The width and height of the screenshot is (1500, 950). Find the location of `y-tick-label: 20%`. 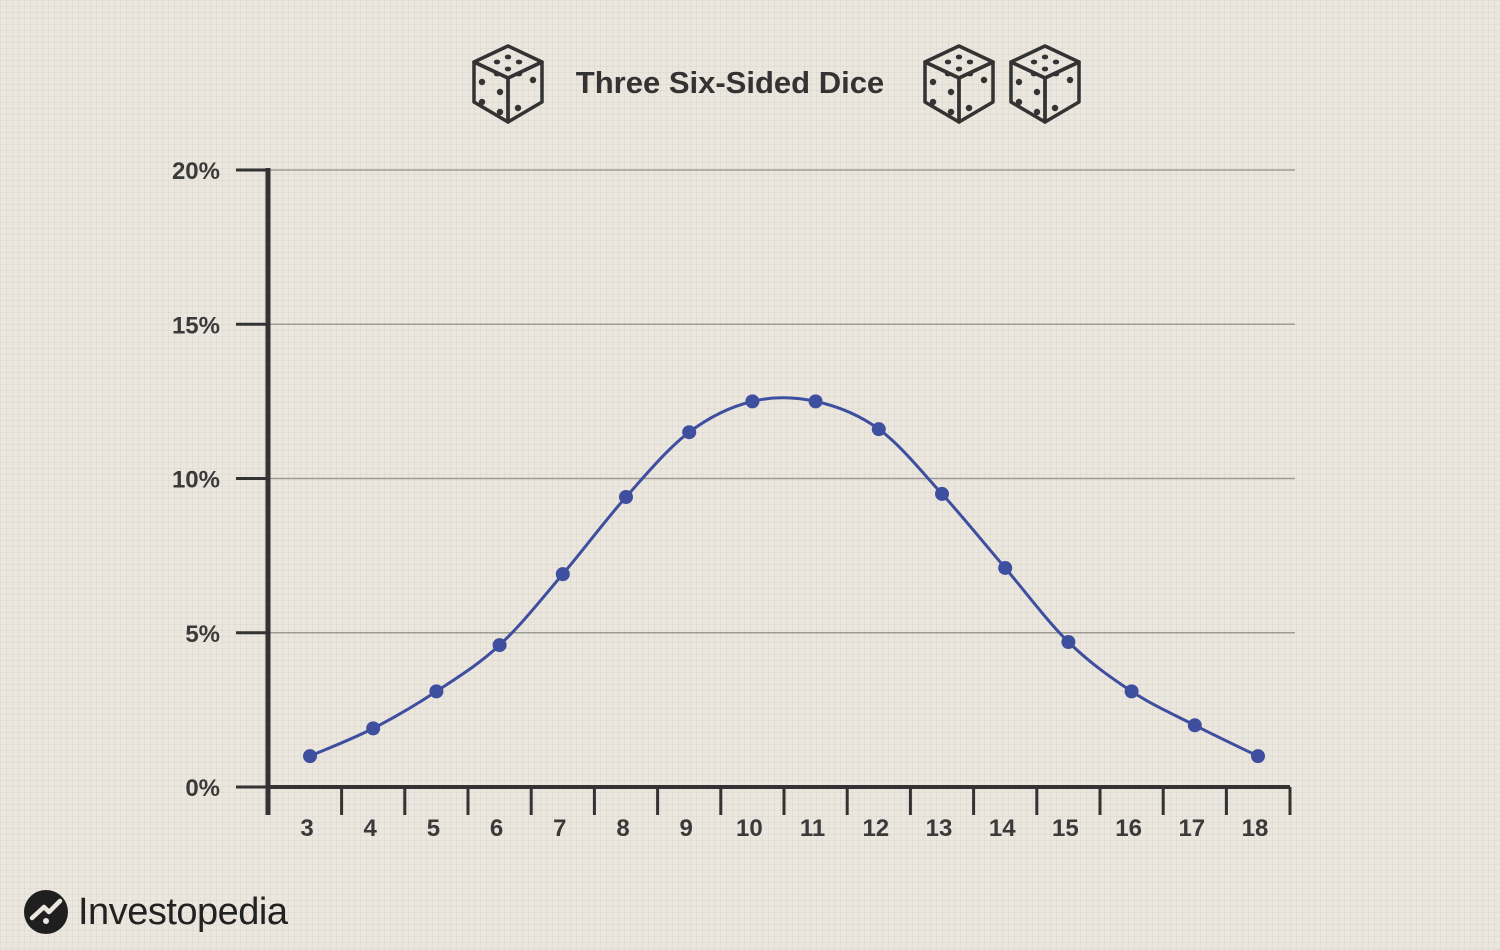

y-tick-label: 20% is located at coordinates (196, 171).